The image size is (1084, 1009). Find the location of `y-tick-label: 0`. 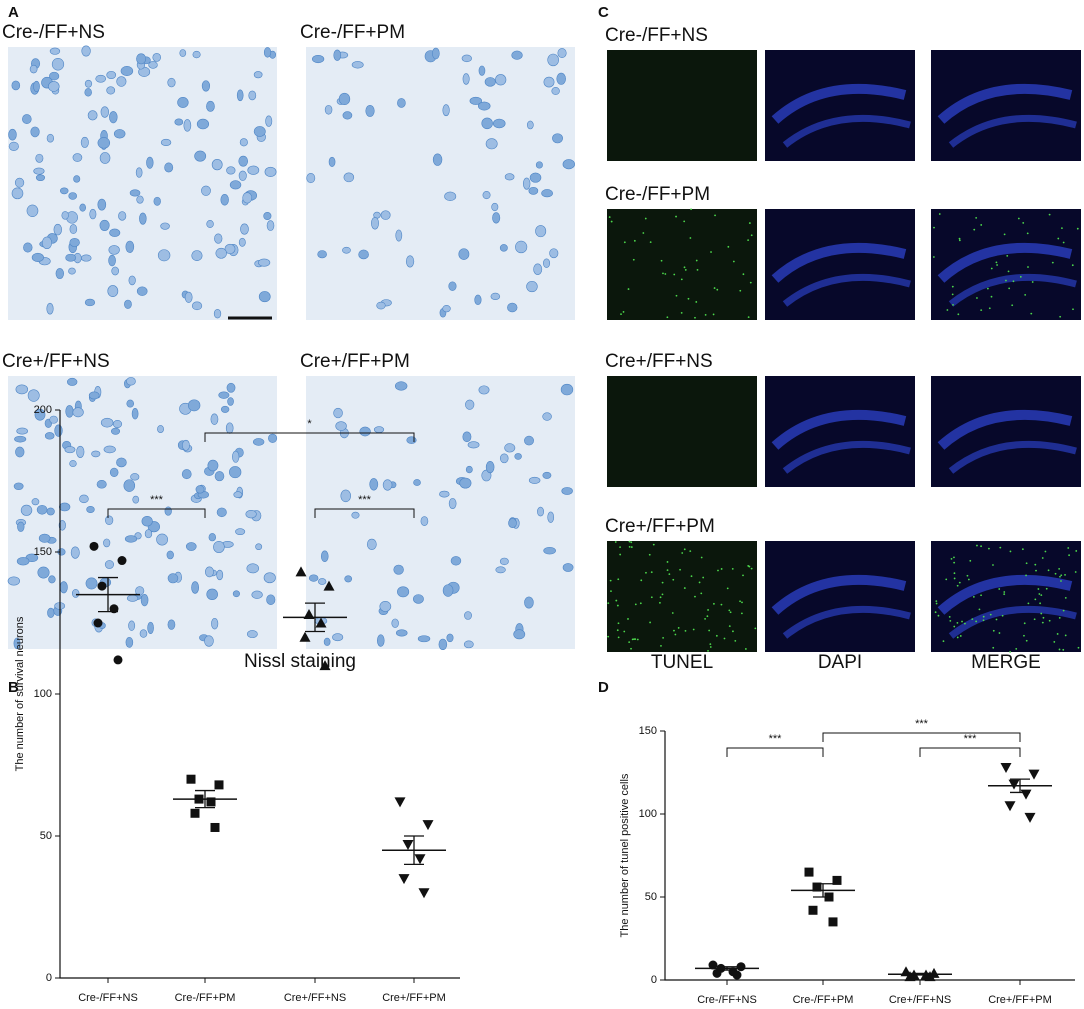

y-tick-label: 0 is located at coordinates (49, 978).